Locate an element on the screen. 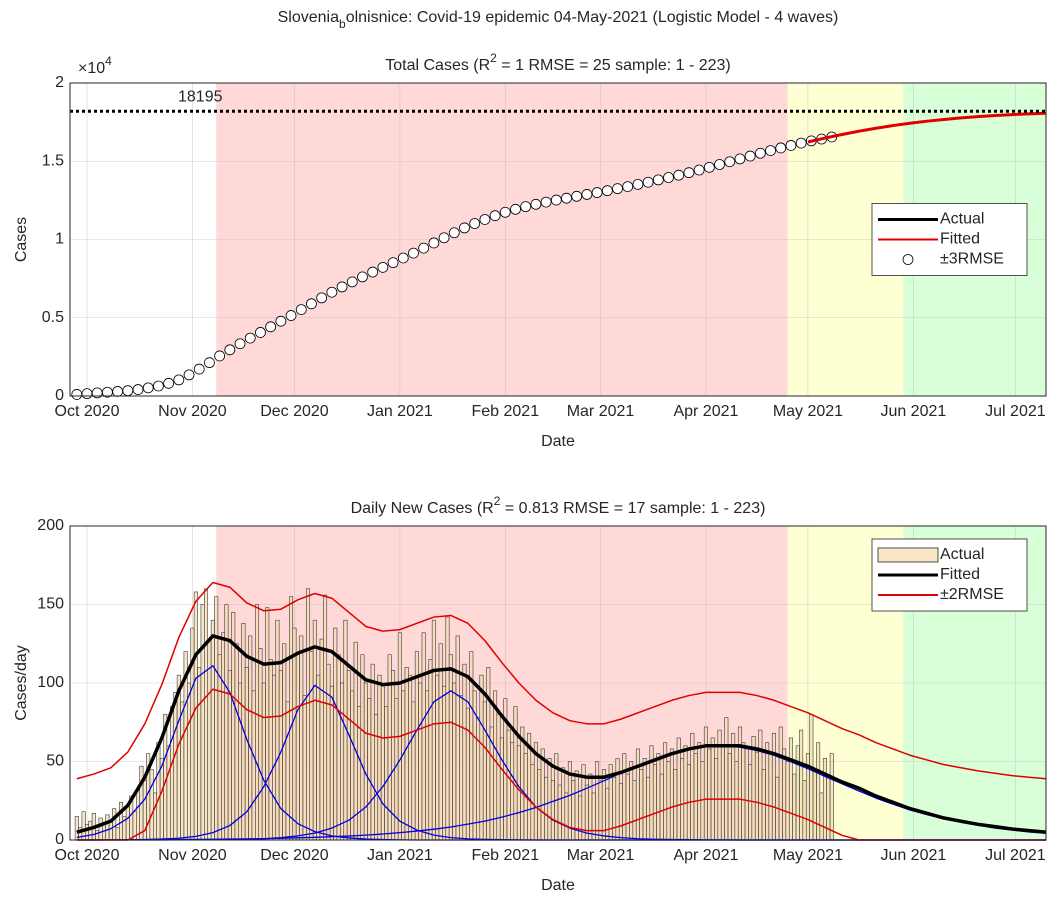 Image resolution: width=1058 pixels, height=900 pixels. y-axis-label: Cases/day is located at coordinates (21, 683).